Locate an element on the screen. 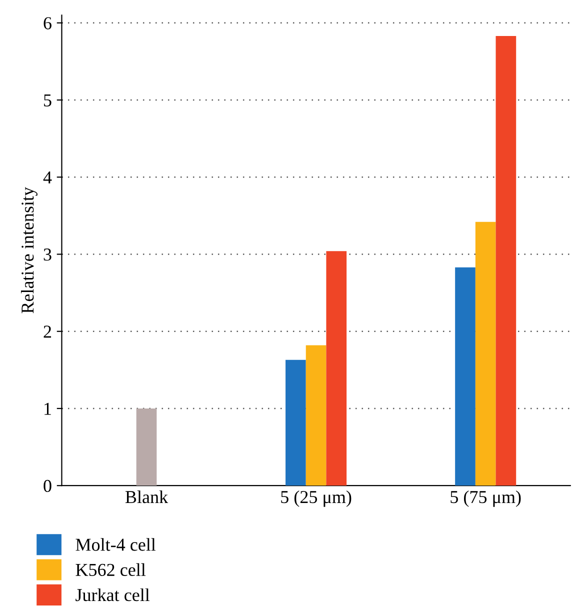 This screenshot has height=607, width=588. x-tick-label: 5 (75 μm) is located at coordinates (485, 498).